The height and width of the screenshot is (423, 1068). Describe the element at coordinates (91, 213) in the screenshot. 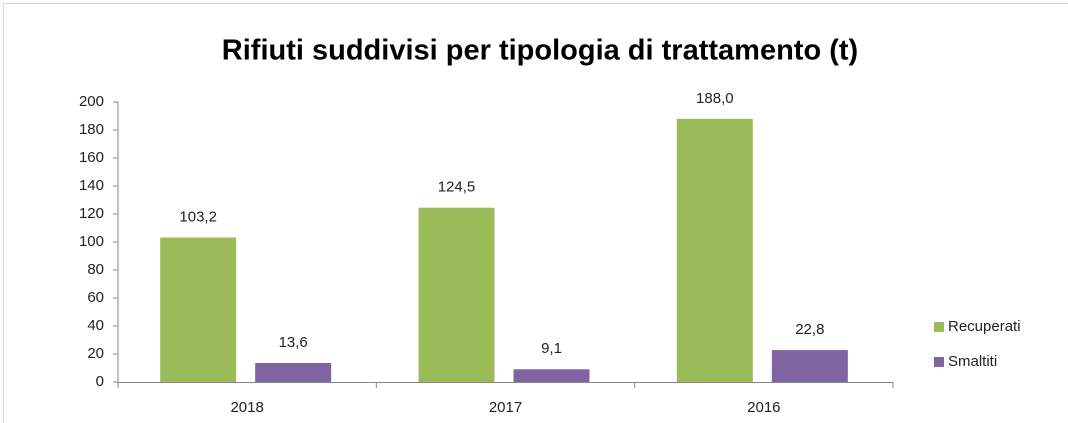

I see `y-tick-label: 120` at that location.